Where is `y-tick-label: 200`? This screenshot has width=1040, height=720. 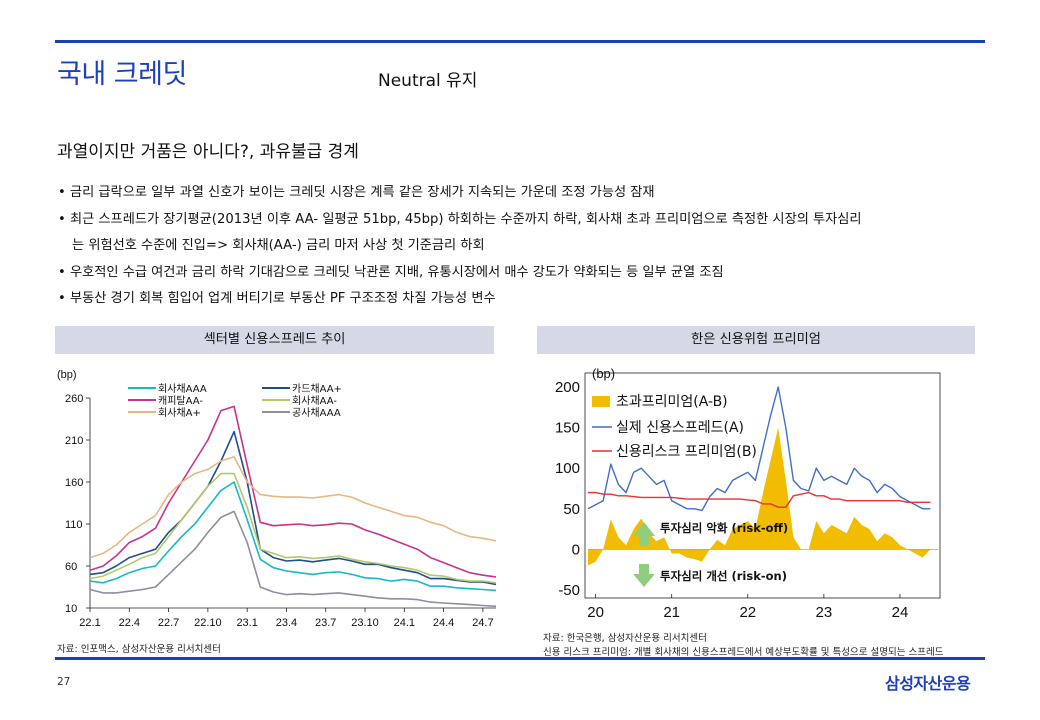 y-tick-label: 200 is located at coordinates (567, 387).